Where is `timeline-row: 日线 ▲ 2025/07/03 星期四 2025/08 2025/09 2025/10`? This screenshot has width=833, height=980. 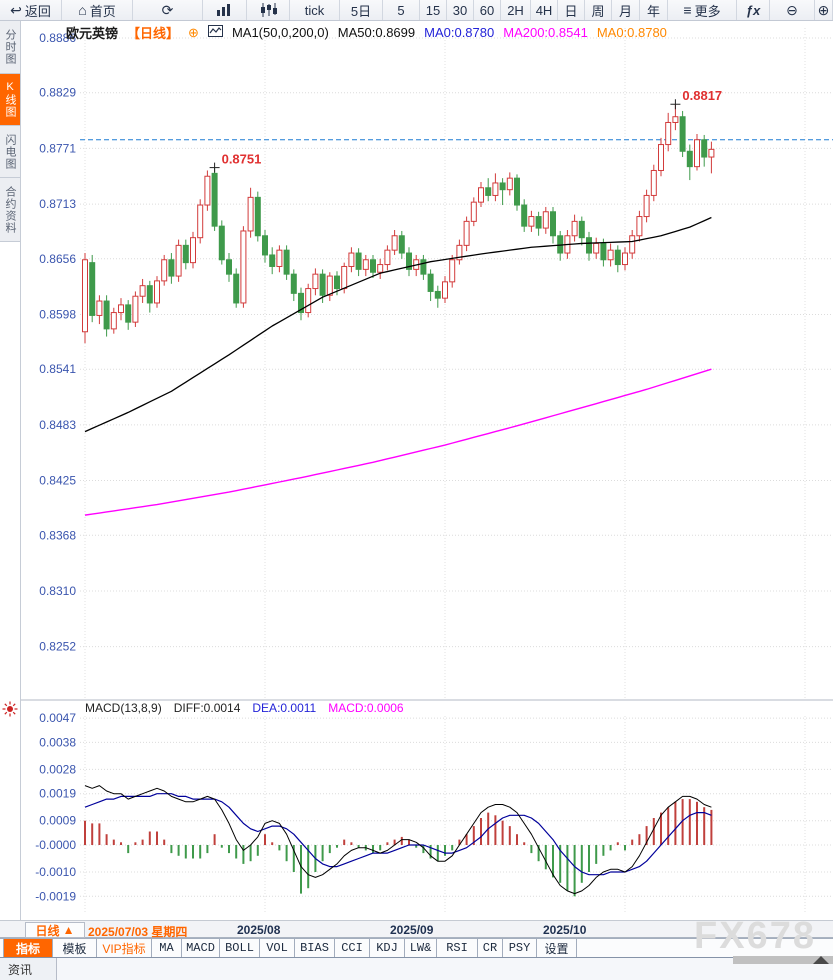 timeline-row: 日线 ▲ 2025/07/03 星期四 2025/08 2025/09 2025/10 is located at coordinates (416, 929).